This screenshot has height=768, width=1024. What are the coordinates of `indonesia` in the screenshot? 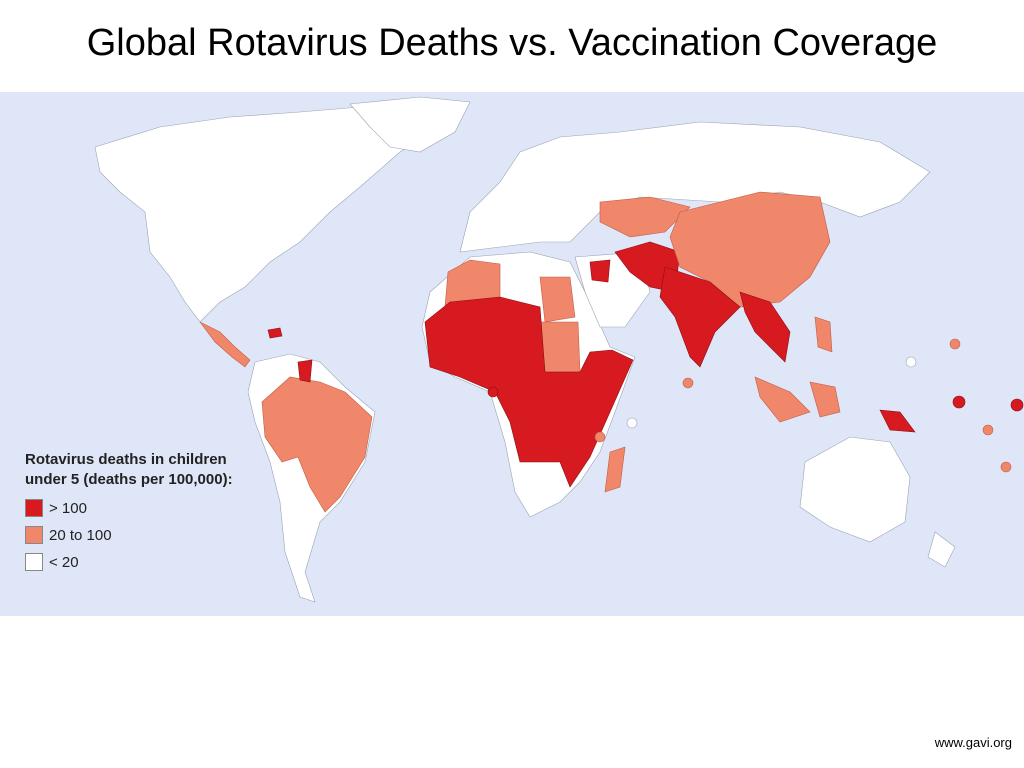 It's located at (797, 369).